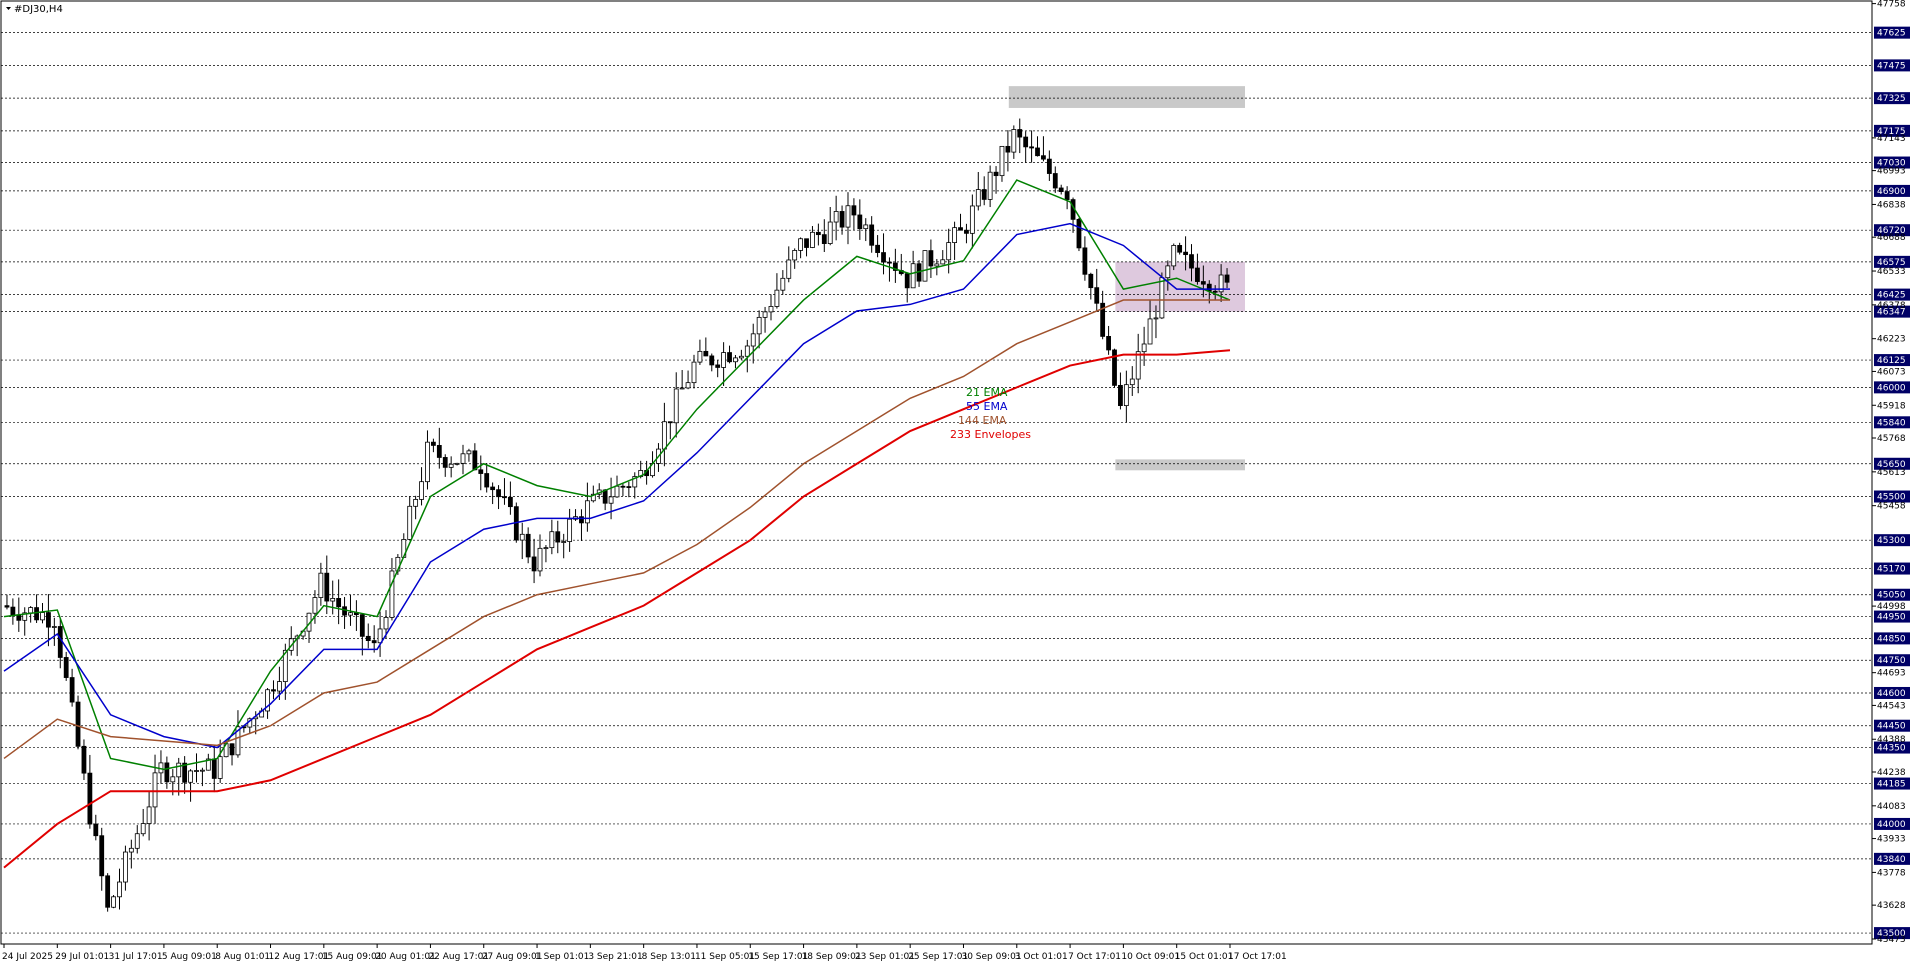 Image resolution: width=1916 pixels, height=963 pixels. I want to click on y-tick-boxed-47475: 47475, so click(1891, 66).